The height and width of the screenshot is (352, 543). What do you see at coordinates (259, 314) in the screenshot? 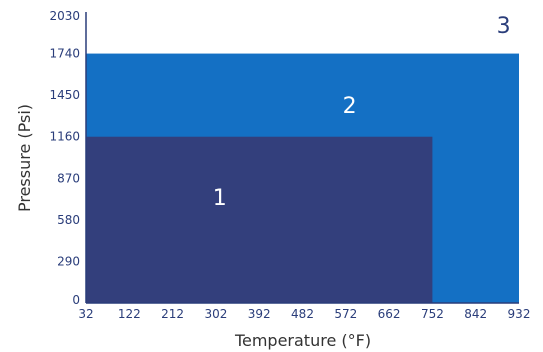
I see `x-tick-label: 392` at bounding box center [259, 314].